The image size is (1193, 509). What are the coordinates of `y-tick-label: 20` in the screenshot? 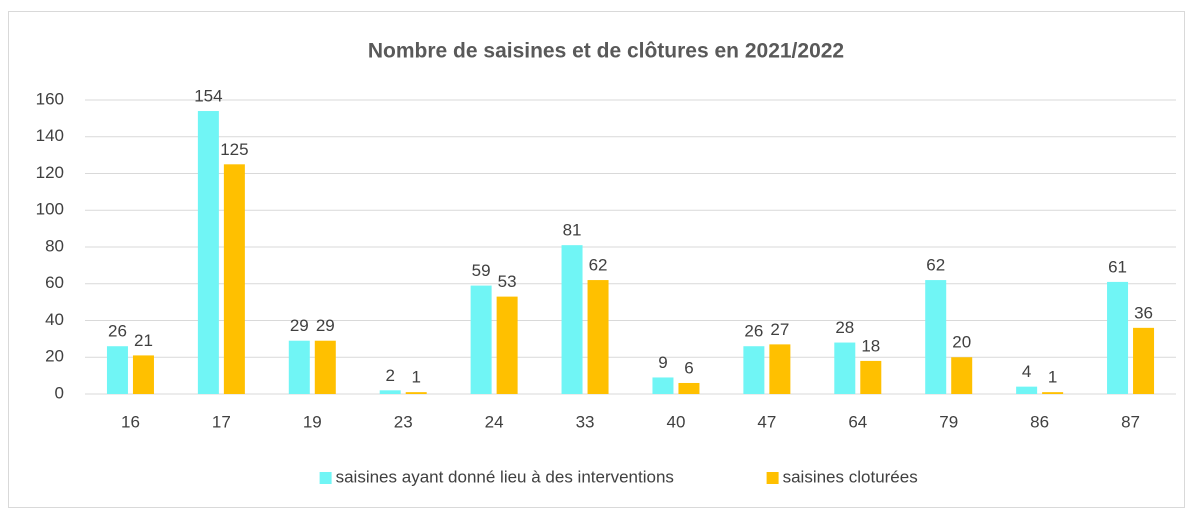 It's located at (54, 356).